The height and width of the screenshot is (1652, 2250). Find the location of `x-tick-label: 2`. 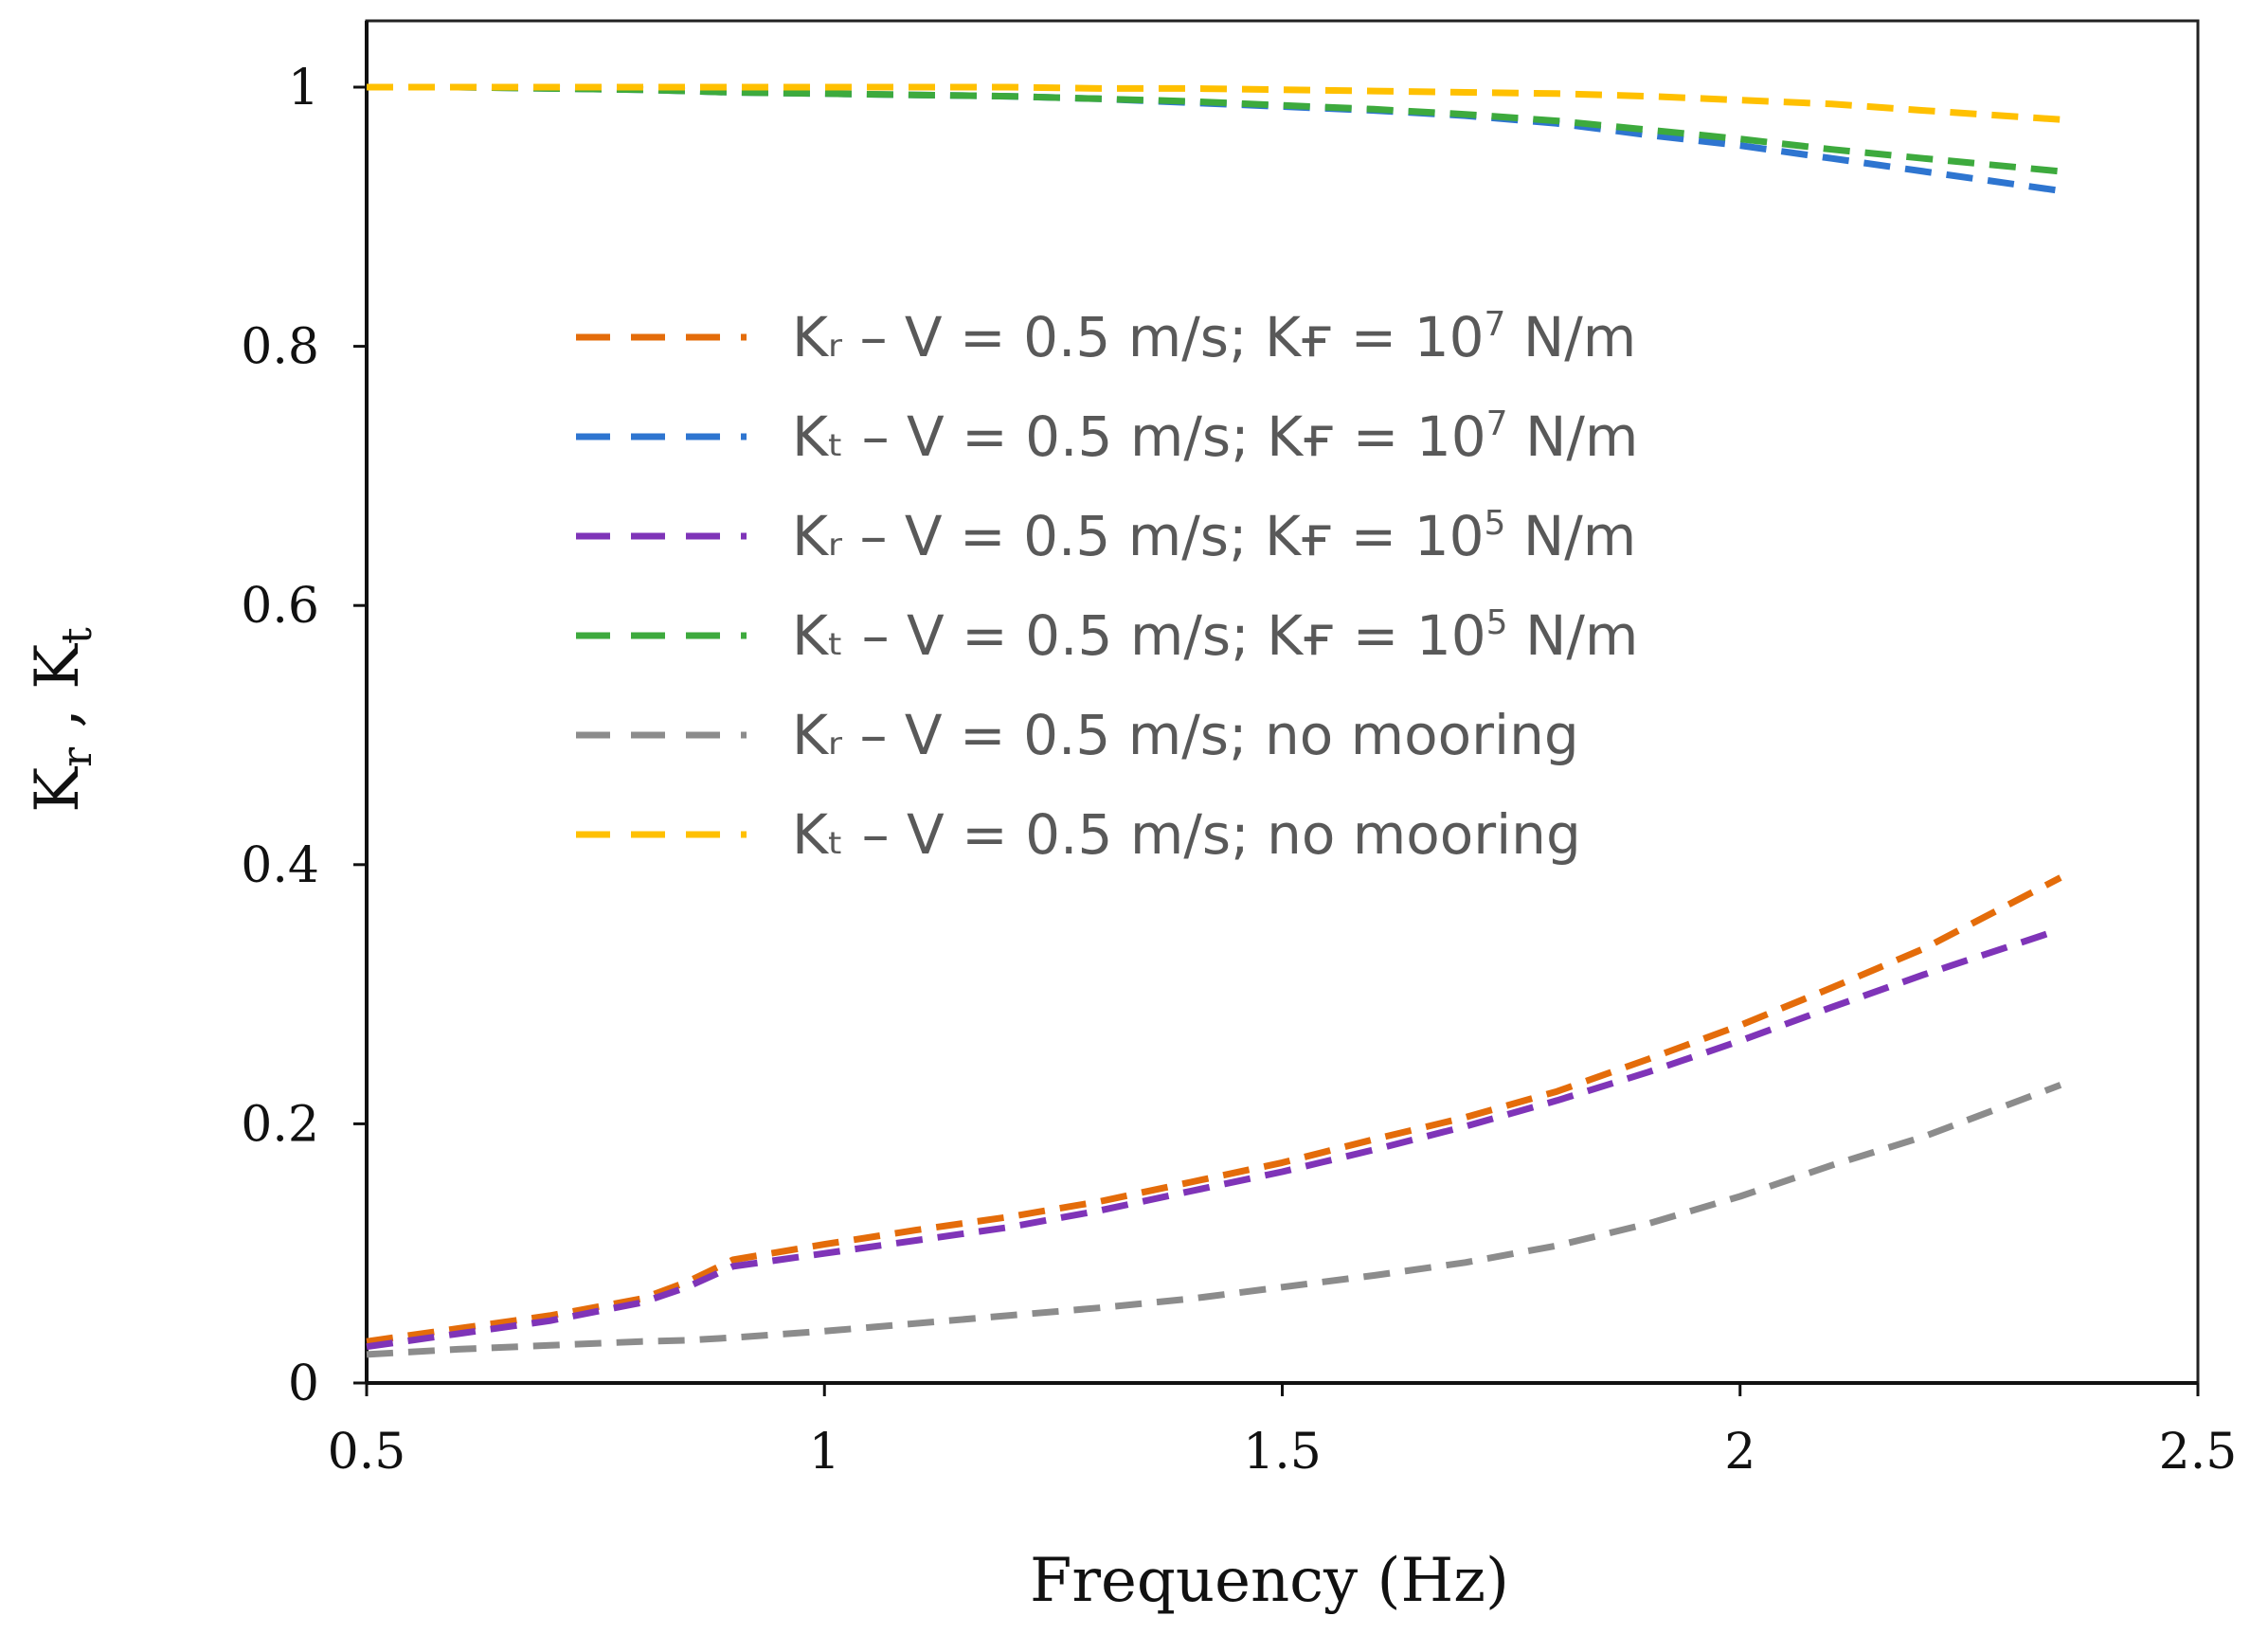

x-tick-label: 2 is located at coordinates (1739, 1452).